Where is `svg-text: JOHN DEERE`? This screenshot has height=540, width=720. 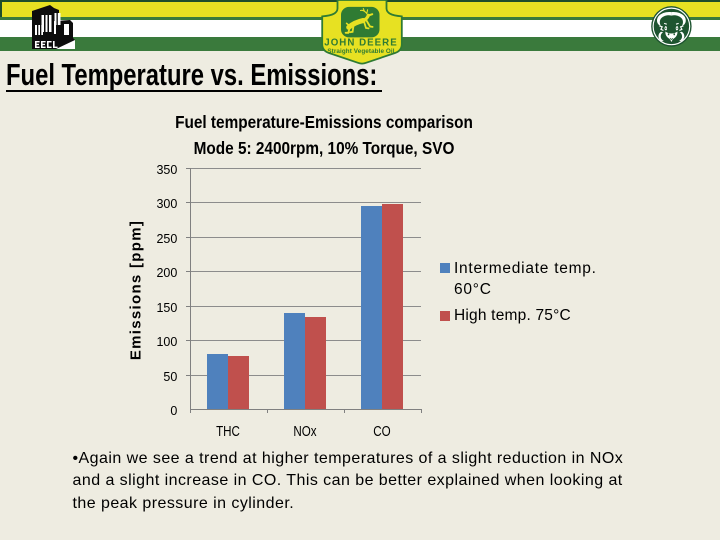 svg-text: JOHN DEERE is located at coordinates (360, 43).